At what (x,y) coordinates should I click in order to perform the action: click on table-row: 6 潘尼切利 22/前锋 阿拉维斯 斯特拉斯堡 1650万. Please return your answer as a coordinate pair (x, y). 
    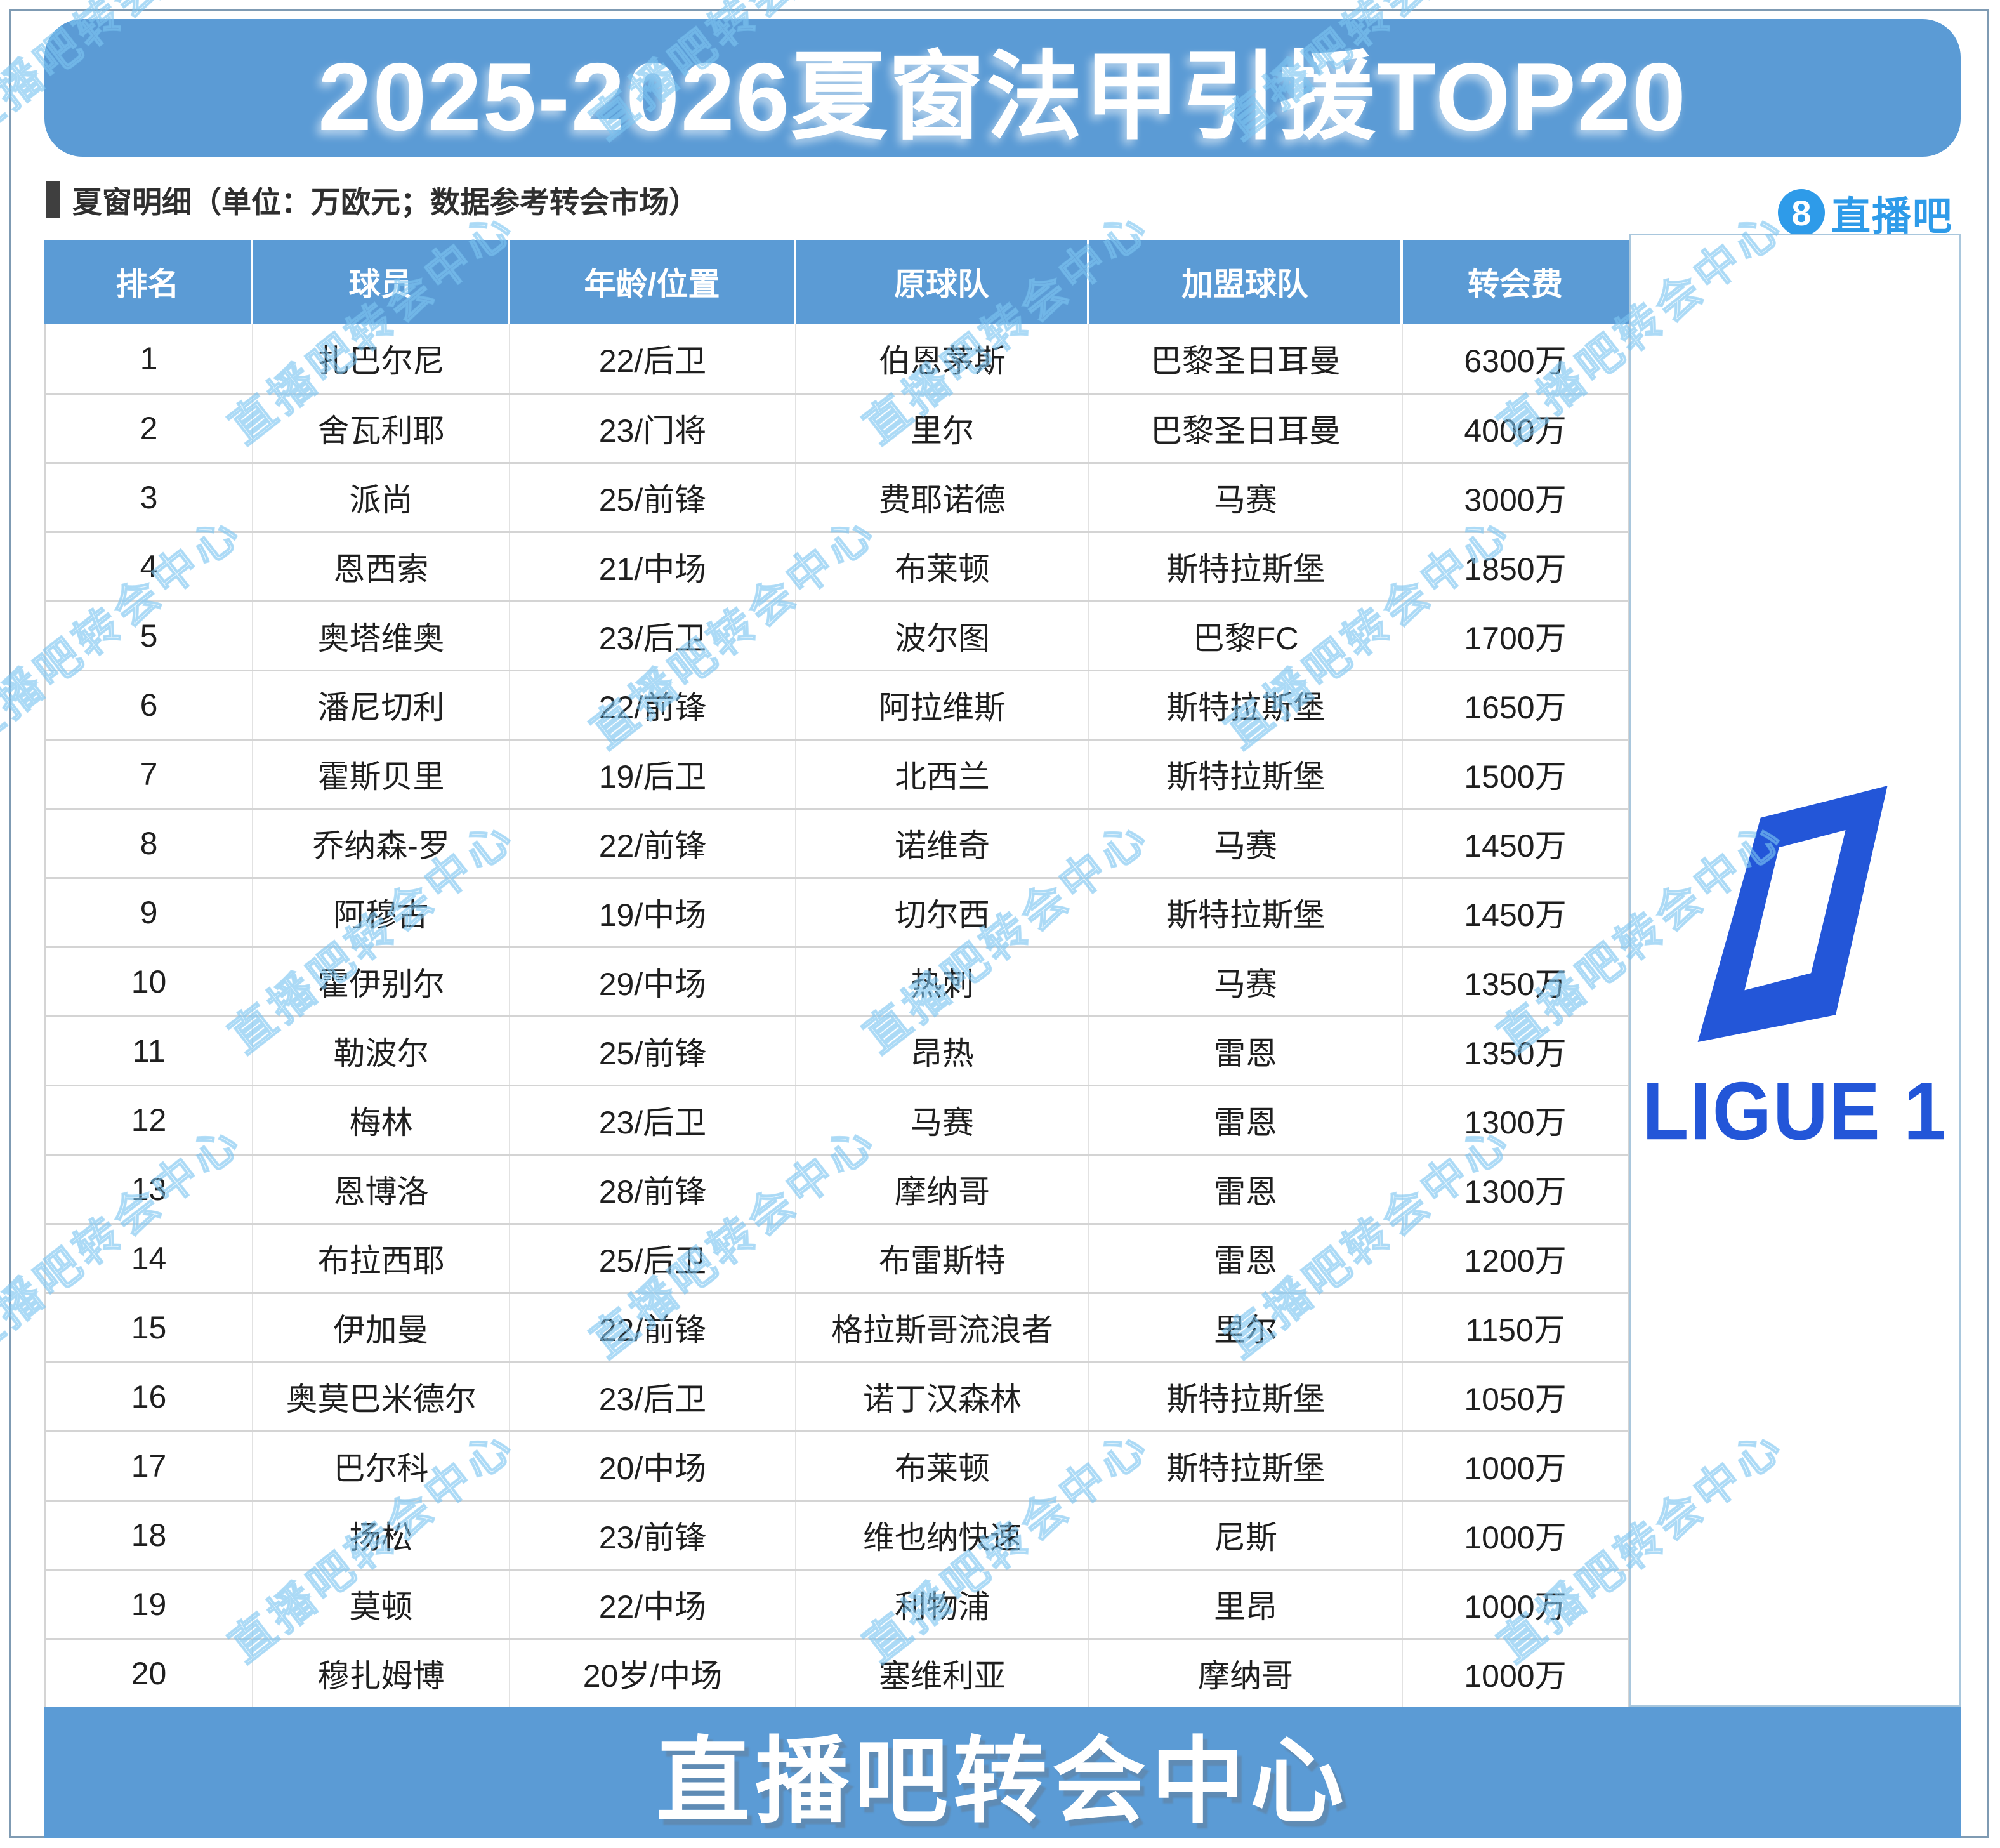
    Looking at the image, I should click on (837, 704).